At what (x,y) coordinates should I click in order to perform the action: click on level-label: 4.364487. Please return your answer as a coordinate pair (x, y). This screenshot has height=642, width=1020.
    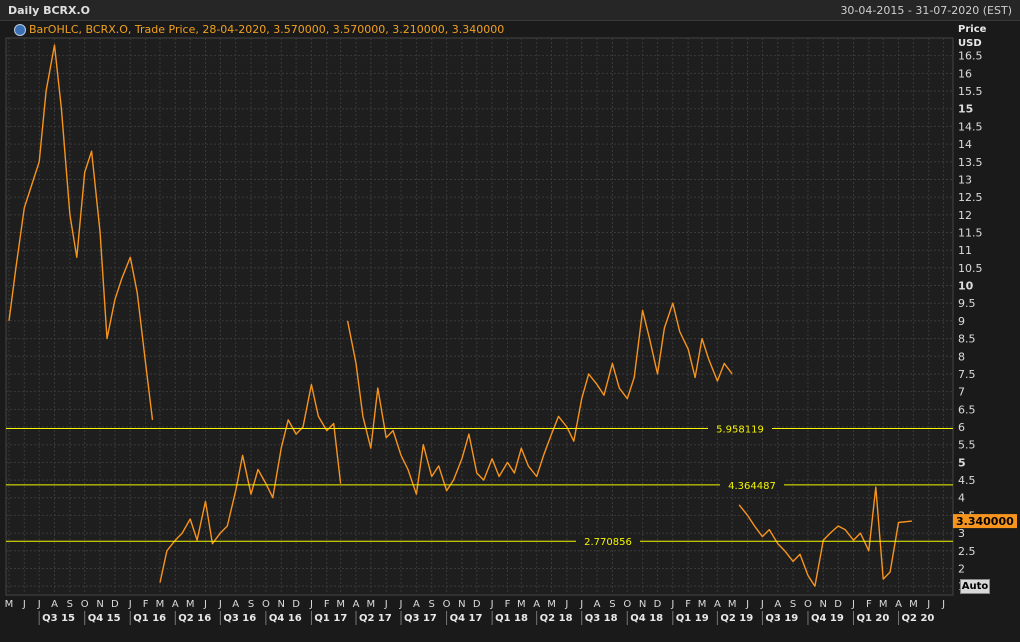
    Looking at the image, I should click on (752, 486).